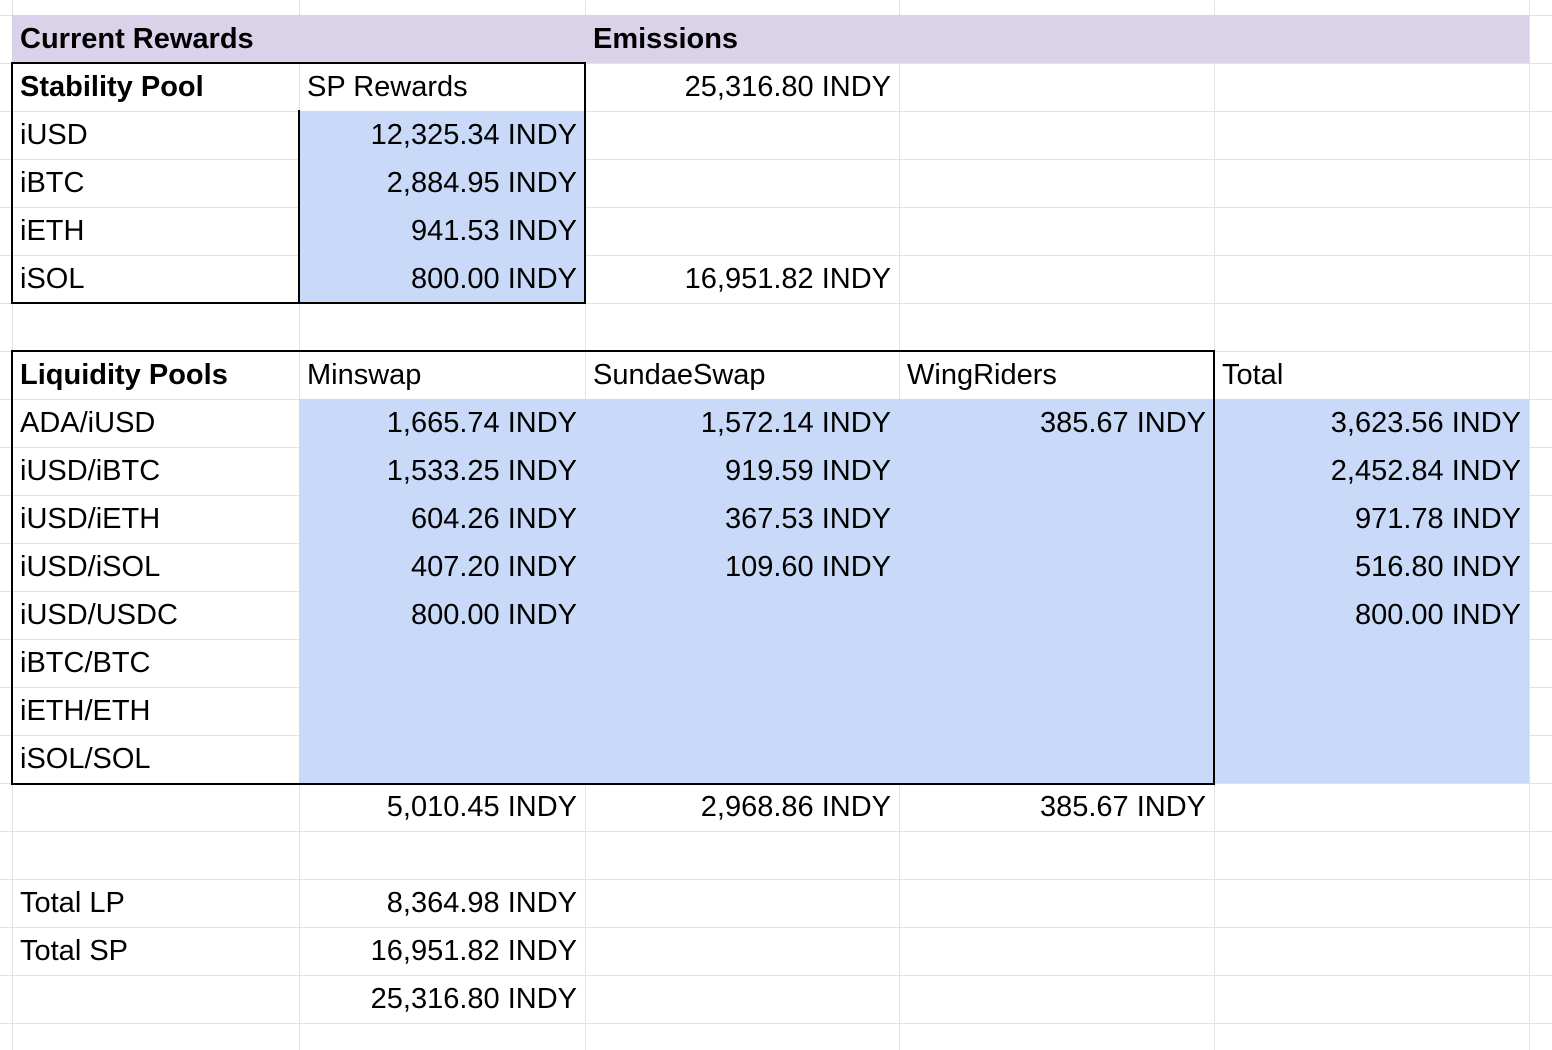 This screenshot has height=1050, width=1552. Describe the element at coordinates (442, 615) in the screenshot. I see `lp-value-cell: 800.00 INDY` at that location.